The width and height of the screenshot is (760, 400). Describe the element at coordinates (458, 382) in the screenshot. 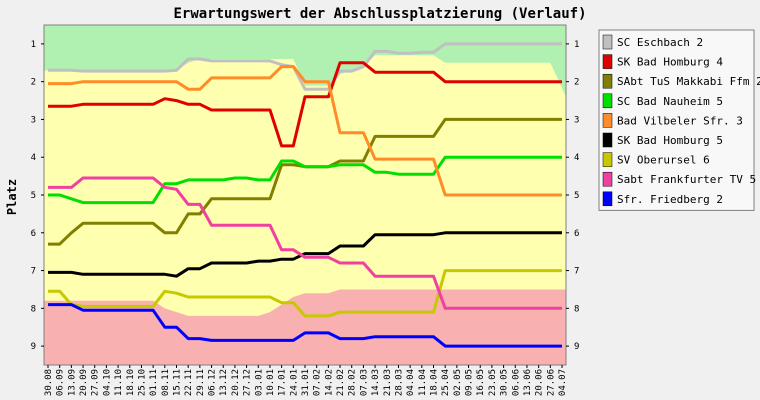

I see `x-tick-label: 02.05` at that location.